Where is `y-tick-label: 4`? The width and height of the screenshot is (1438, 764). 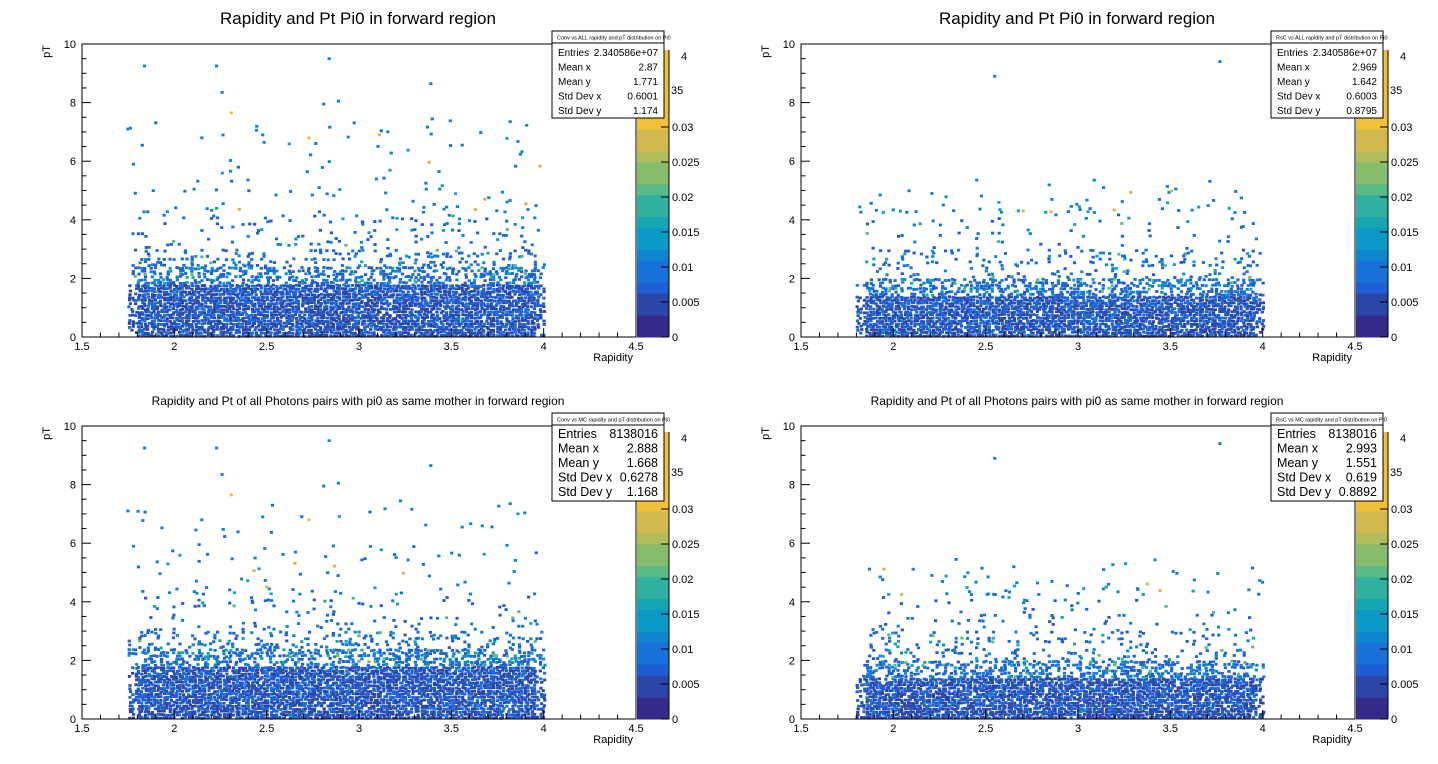
y-tick-label: 4 is located at coordinates (73, 221).